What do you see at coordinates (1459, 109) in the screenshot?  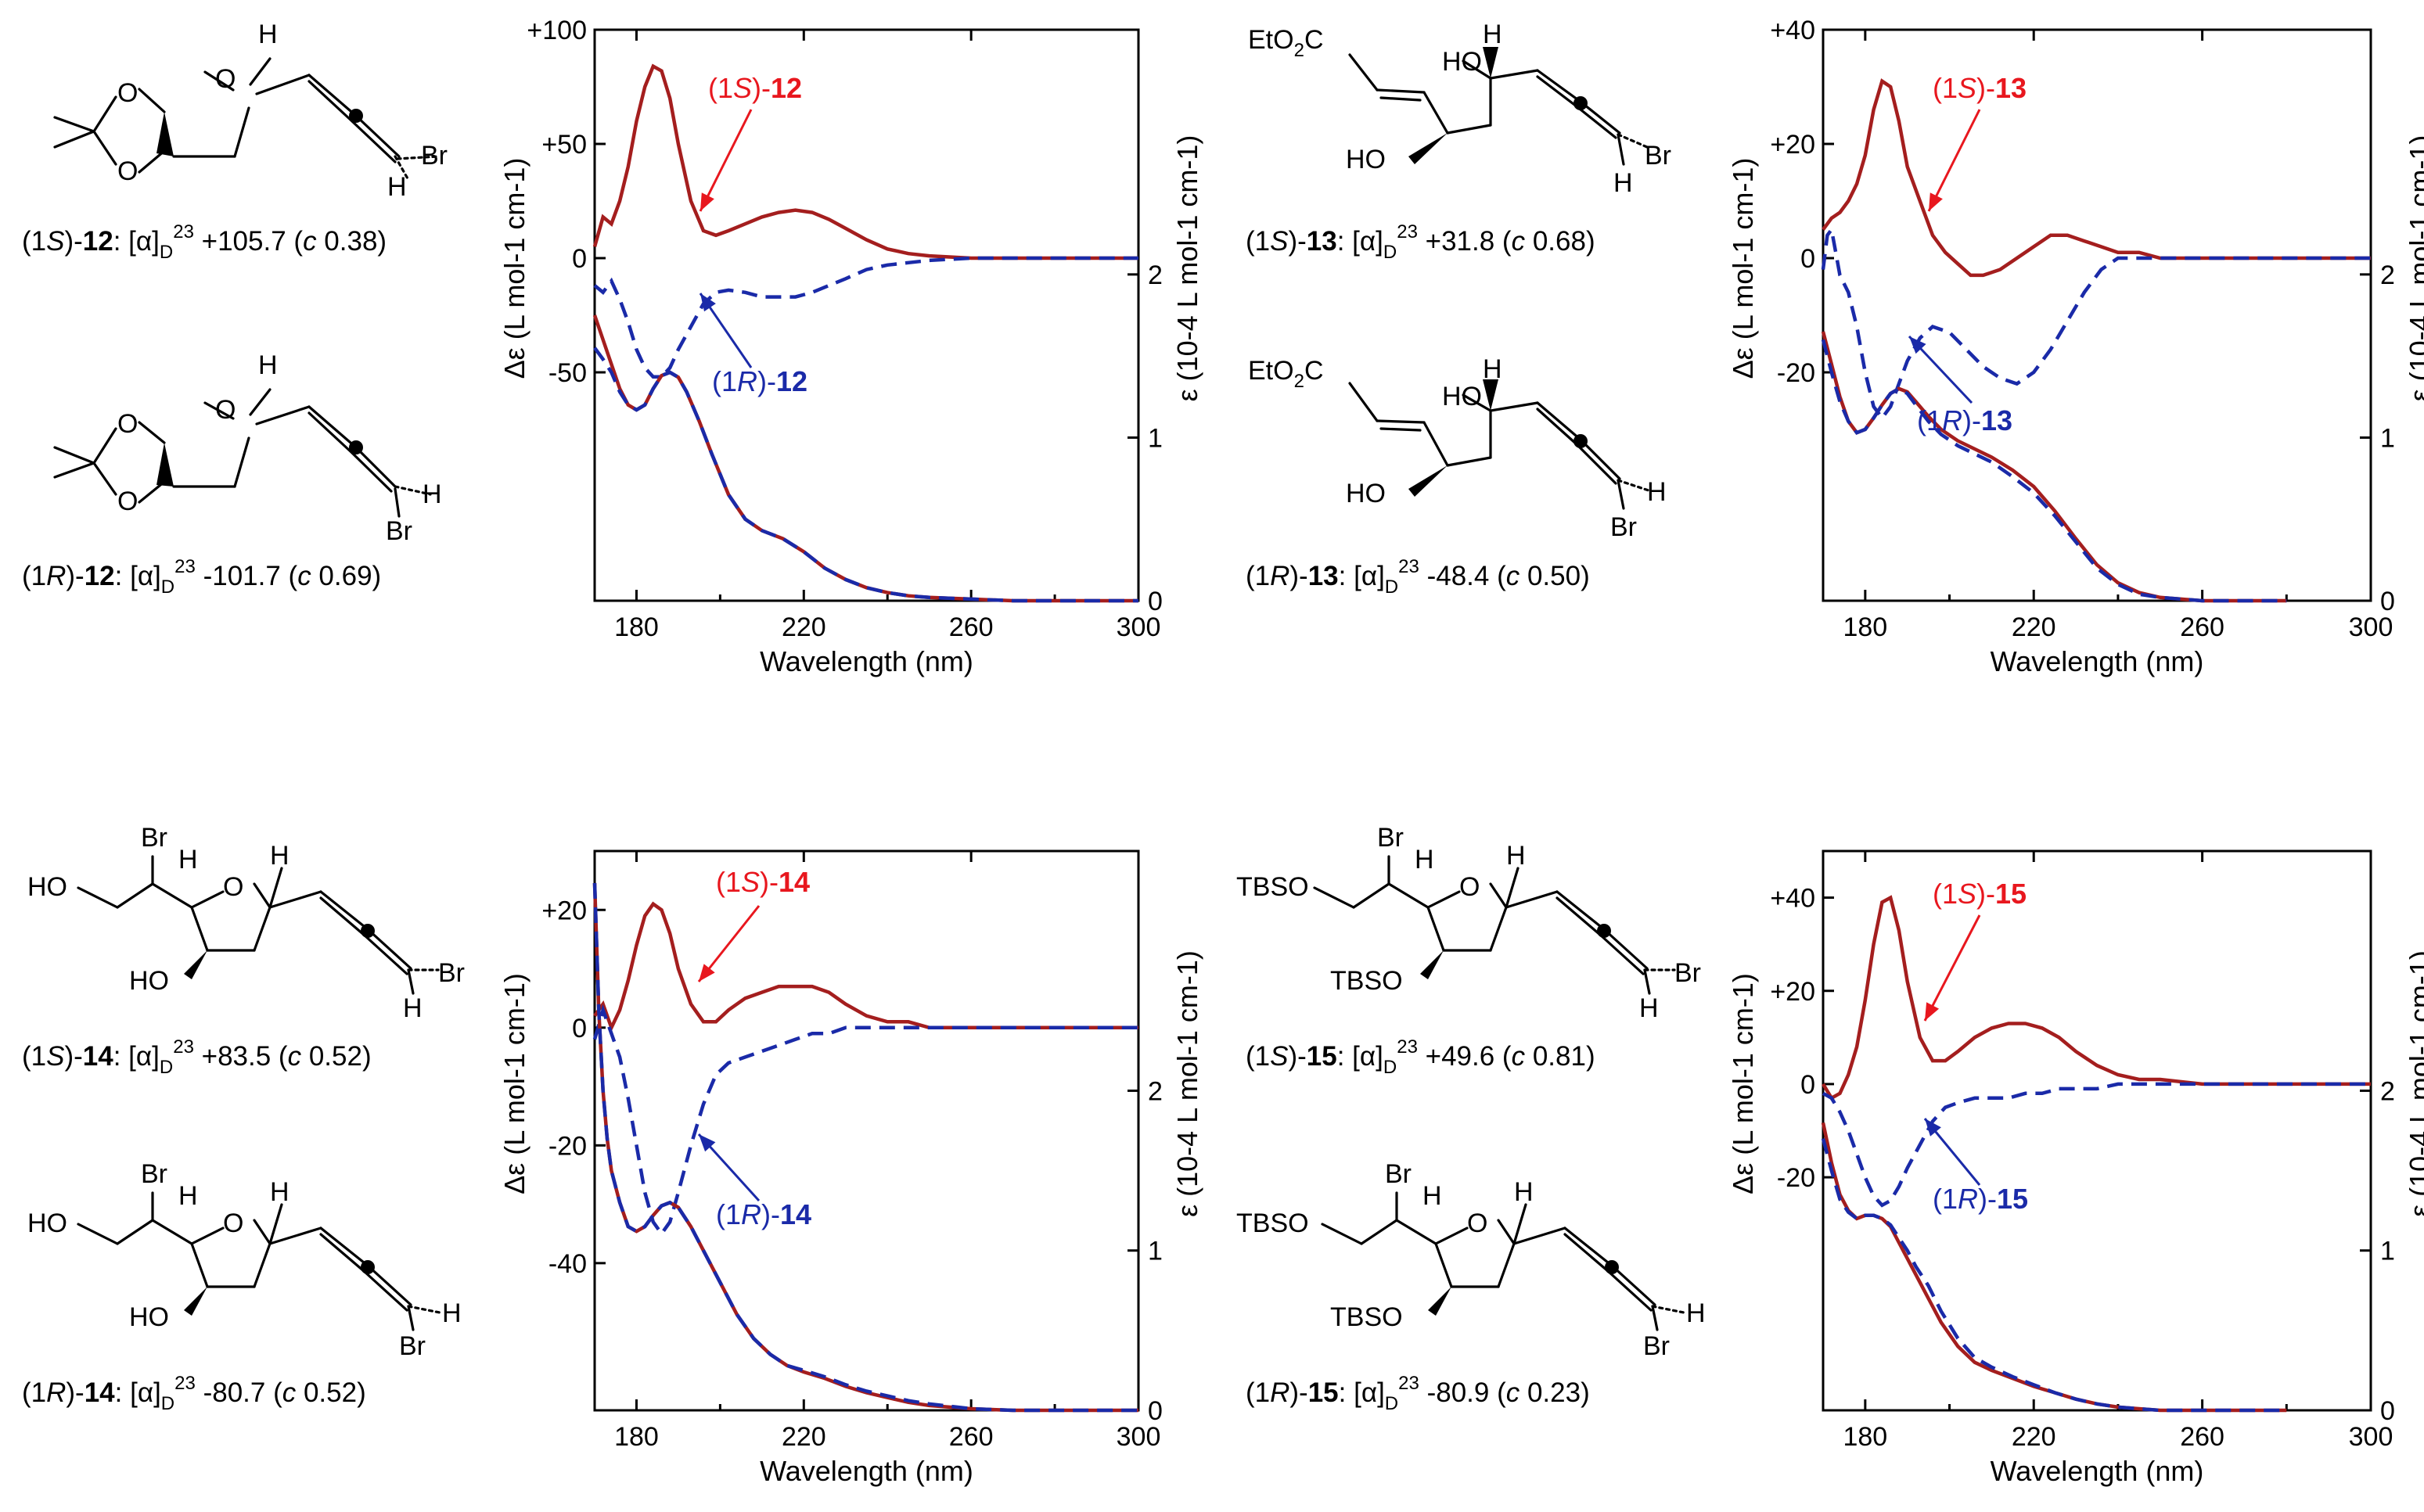 I see `structure-1S-13: EtO2C HO H HO Br H` at bounding box center [1459, 109].